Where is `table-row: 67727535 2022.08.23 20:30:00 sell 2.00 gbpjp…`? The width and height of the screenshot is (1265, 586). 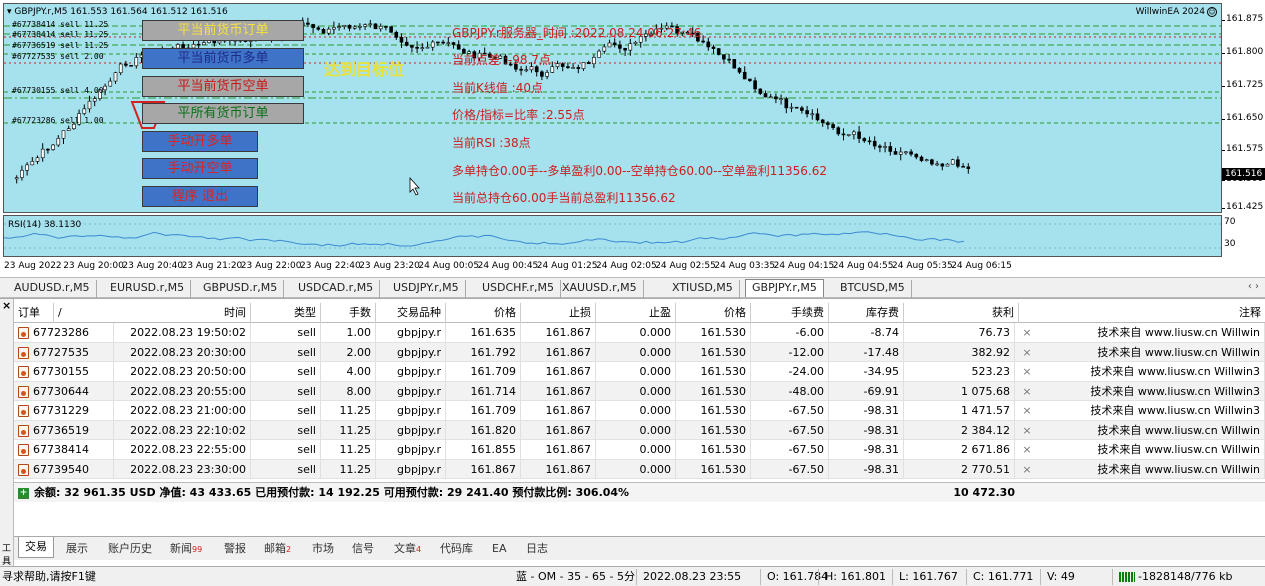
table-row: 67727535 2022.08.23 20:30:00 sell 2.00 gbpjp… is located at coordinates (639, 352).